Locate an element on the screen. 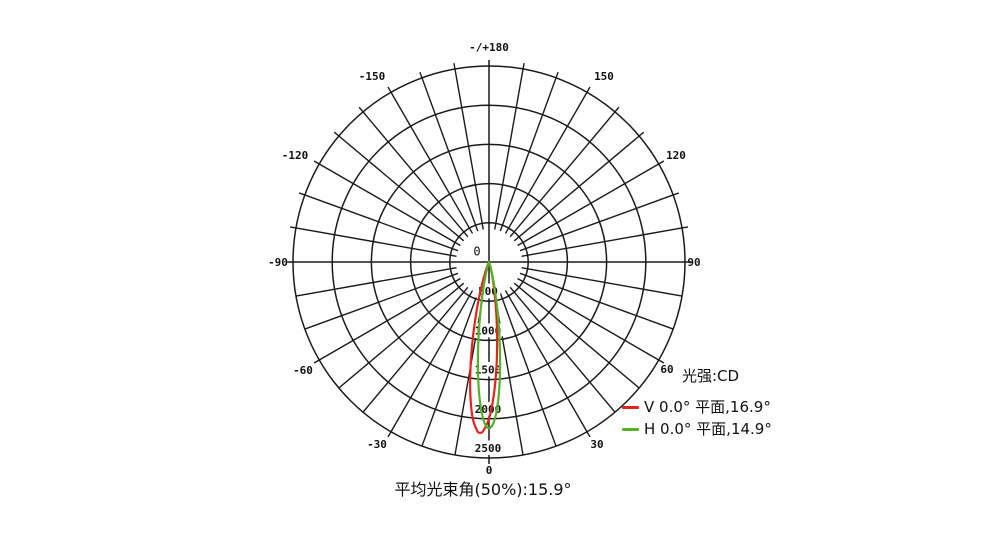 Image resolution: width=1005 pixels, height=550 pixels. angle-label: 150 is located at coordinates (604, 76).